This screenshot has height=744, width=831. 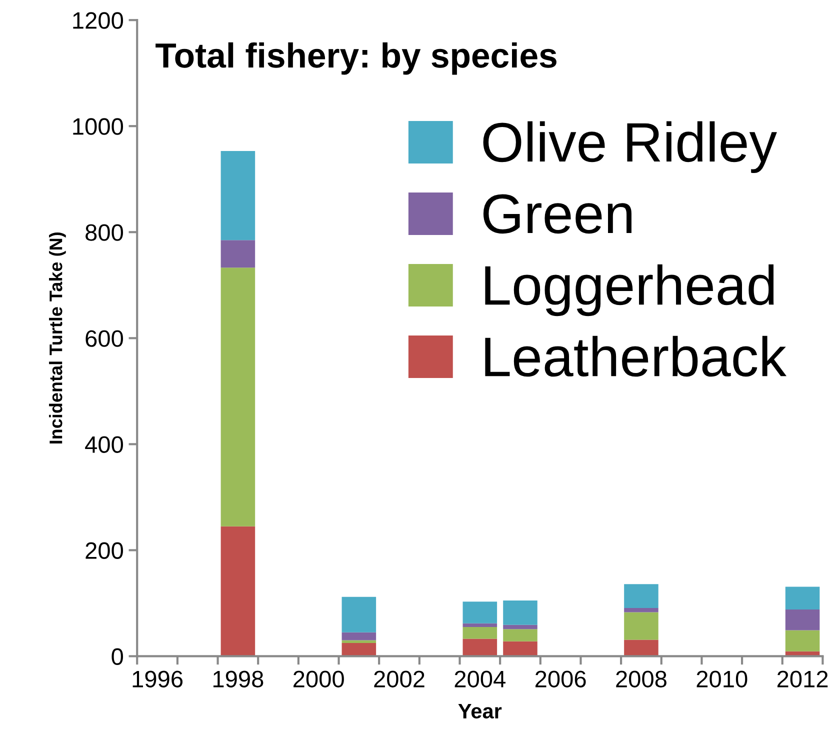 What do you see at coordinates (629, 290) in the screenshot?
I see `legend-label: Loggerhead` at bounding box center [629, 290].